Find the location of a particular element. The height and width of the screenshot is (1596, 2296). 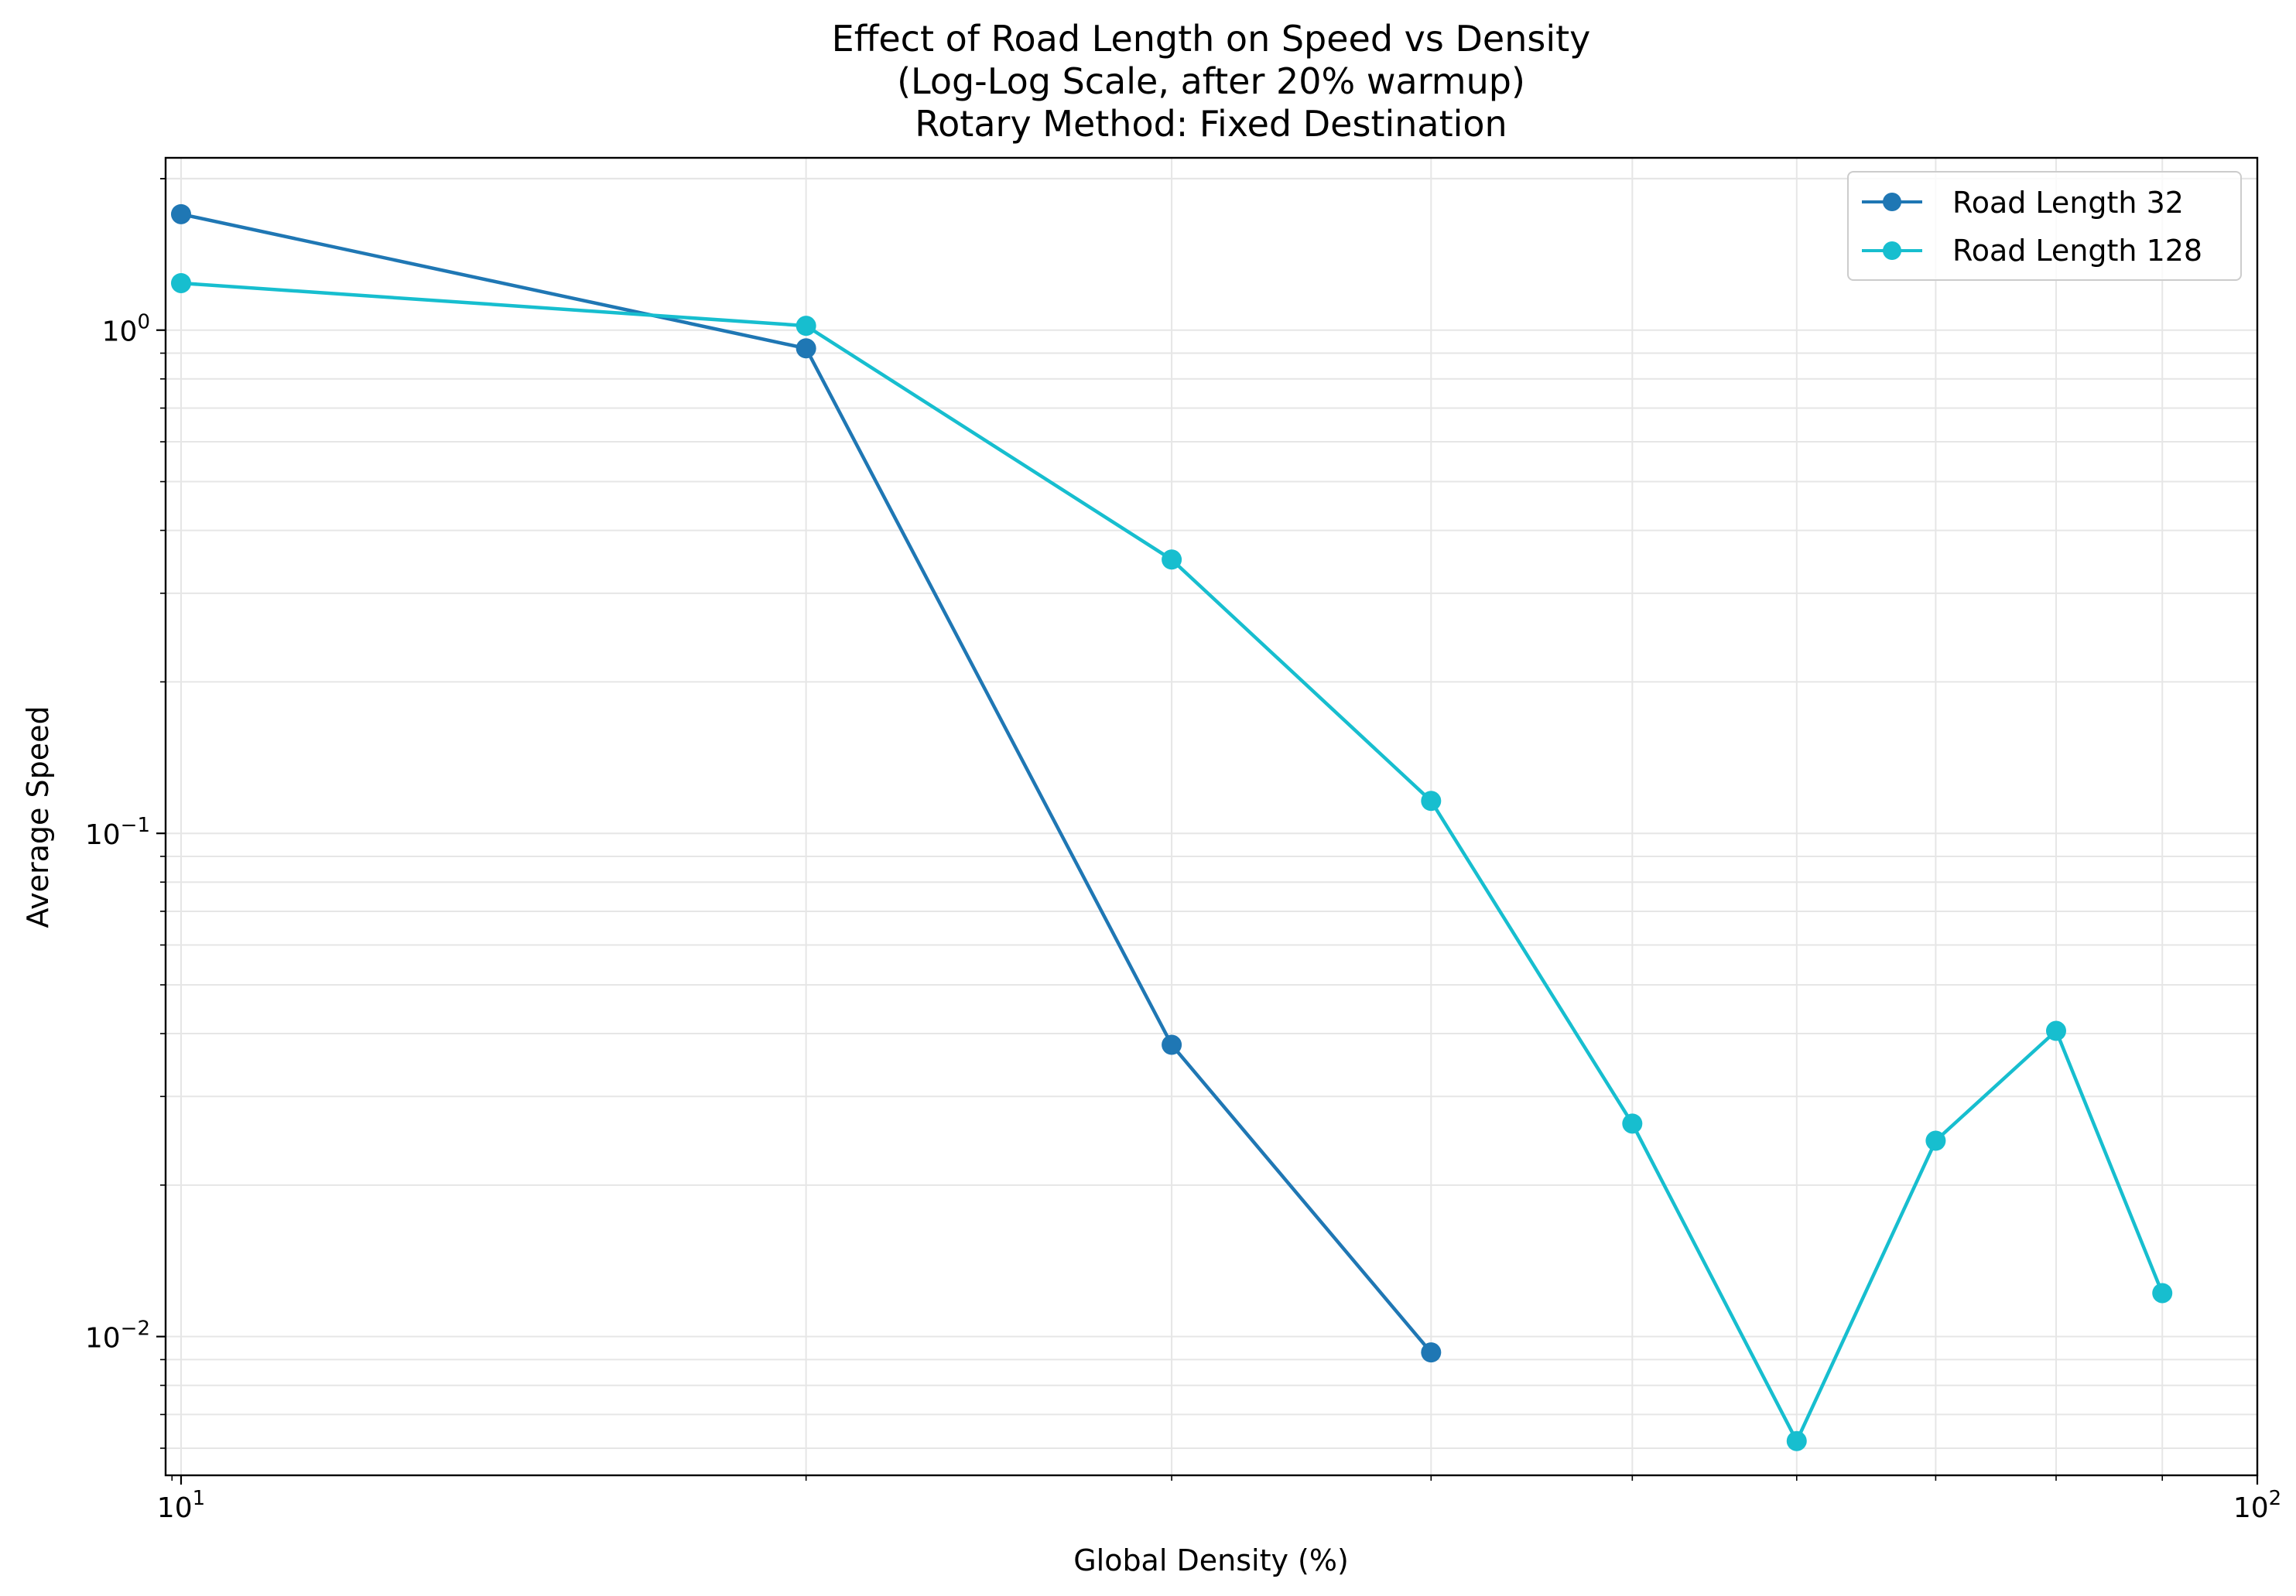

chart-title-line-2: (Log-Log Scale, after 20% warmup) is located at coordinates (1211, 81).